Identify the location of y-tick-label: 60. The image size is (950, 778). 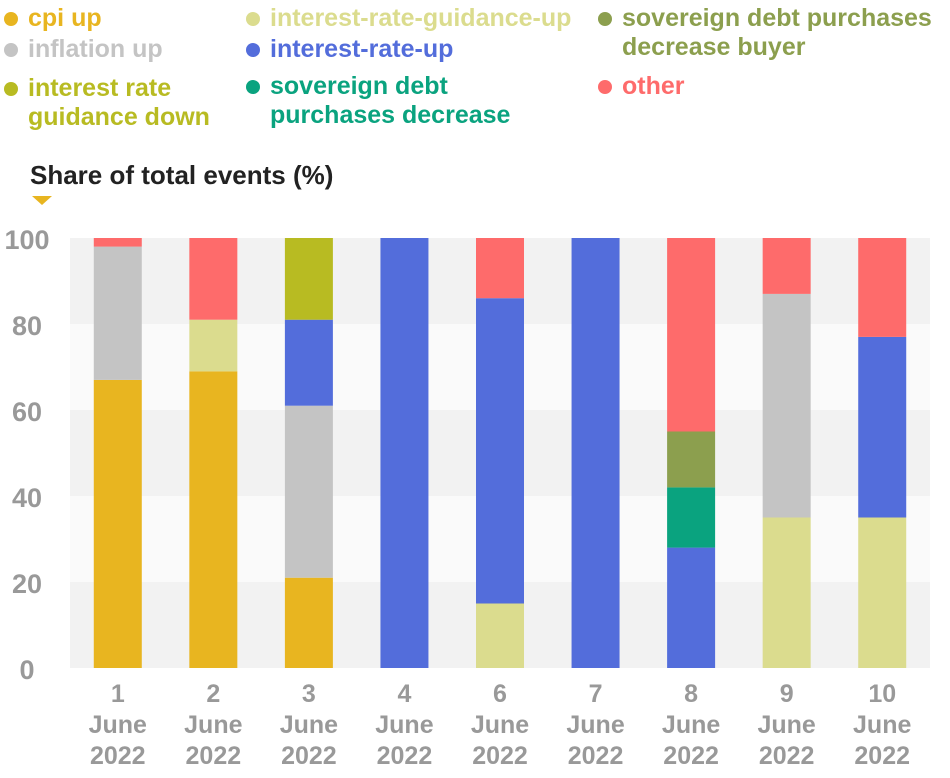
(27, 412).